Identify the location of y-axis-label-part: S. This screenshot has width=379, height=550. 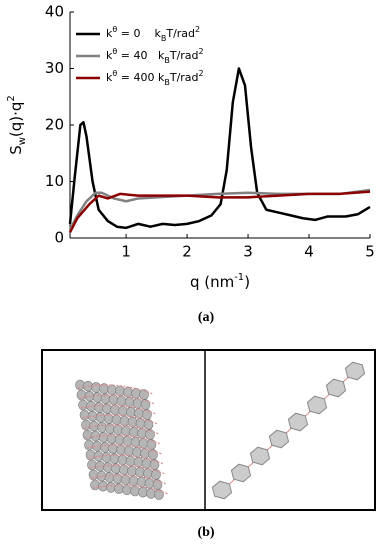
(16, 150).